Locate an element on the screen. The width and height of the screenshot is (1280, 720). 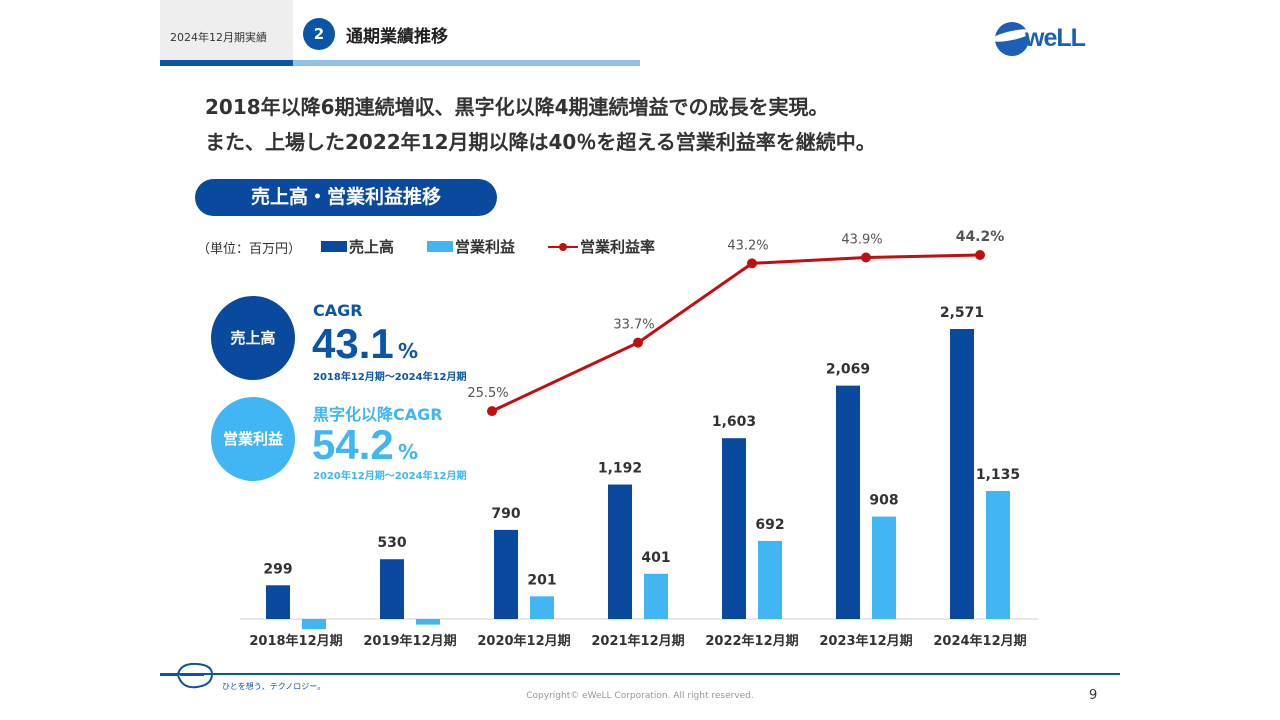
margin-value-label: 33.7% is located at coordinates (633, 325).